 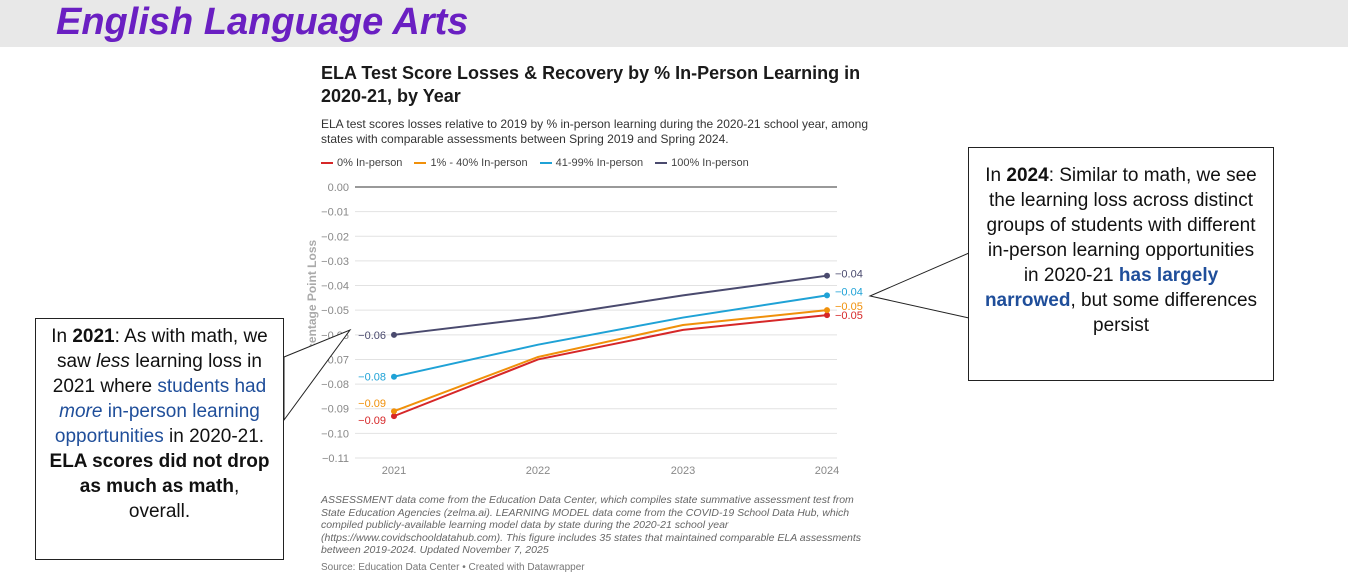 I want to click on y-tick-label: −0.07, so click(x=335, y=360).